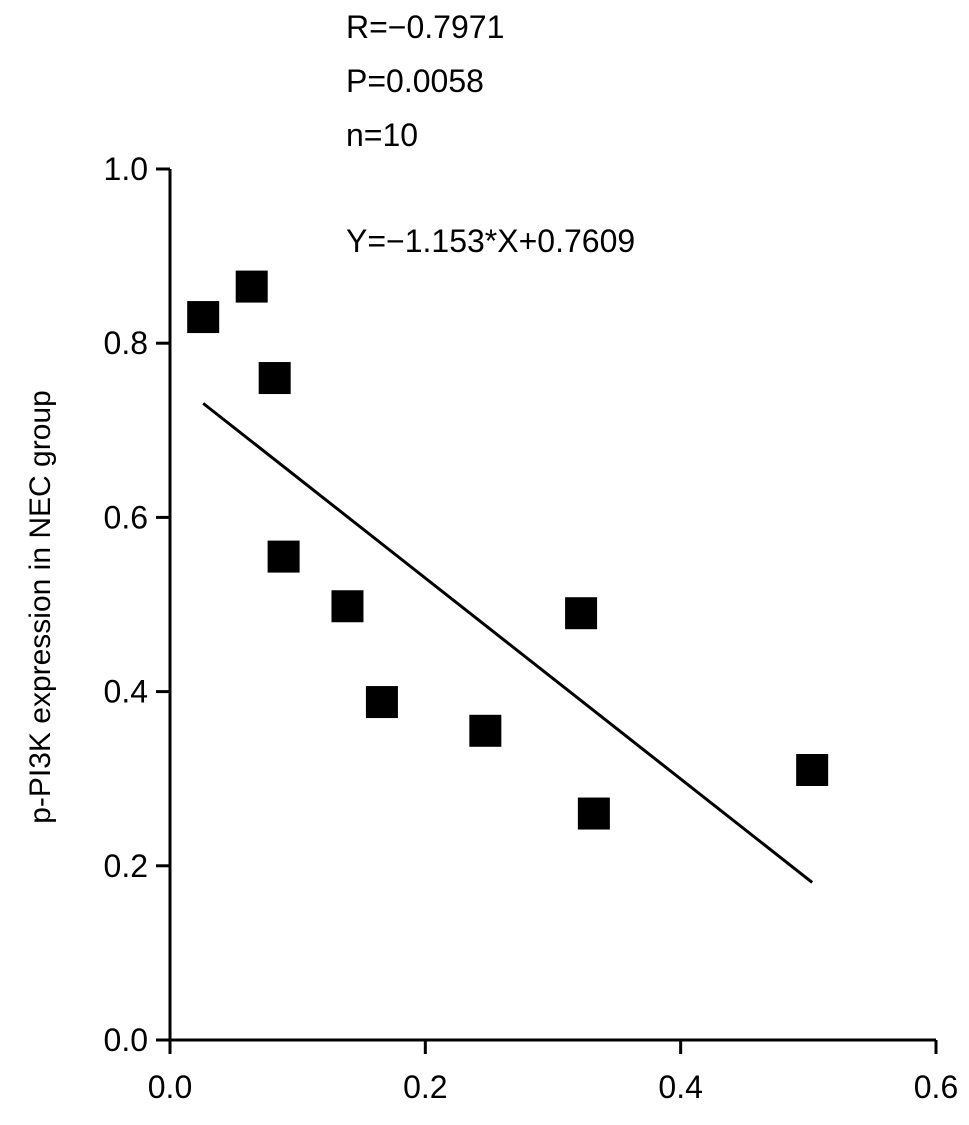 The width and height of the screenshot is (969, 1125). What do you see at coordinates (382, 135) in the screenshot?
I see `n-label: n=10` at bounding box center [382, 135].